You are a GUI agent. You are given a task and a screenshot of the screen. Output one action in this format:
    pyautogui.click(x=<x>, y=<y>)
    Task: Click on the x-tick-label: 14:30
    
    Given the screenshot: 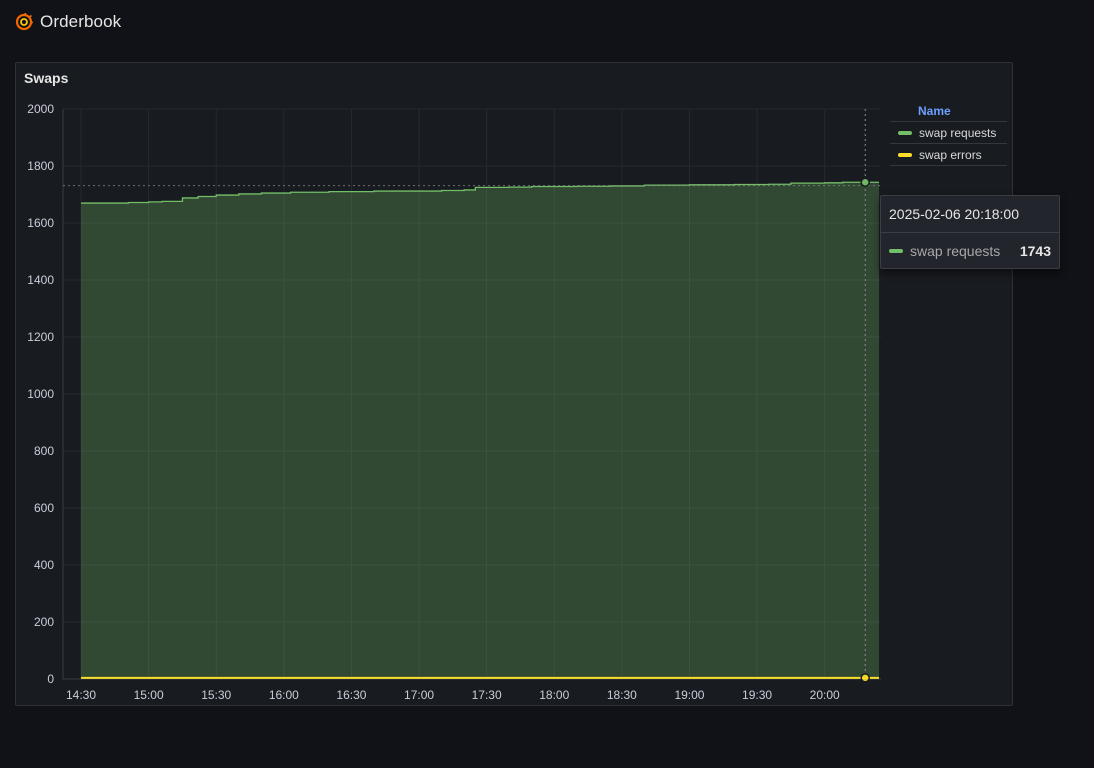 What is the action you would take?
    pyautogui.click(x=81, y=695)
    